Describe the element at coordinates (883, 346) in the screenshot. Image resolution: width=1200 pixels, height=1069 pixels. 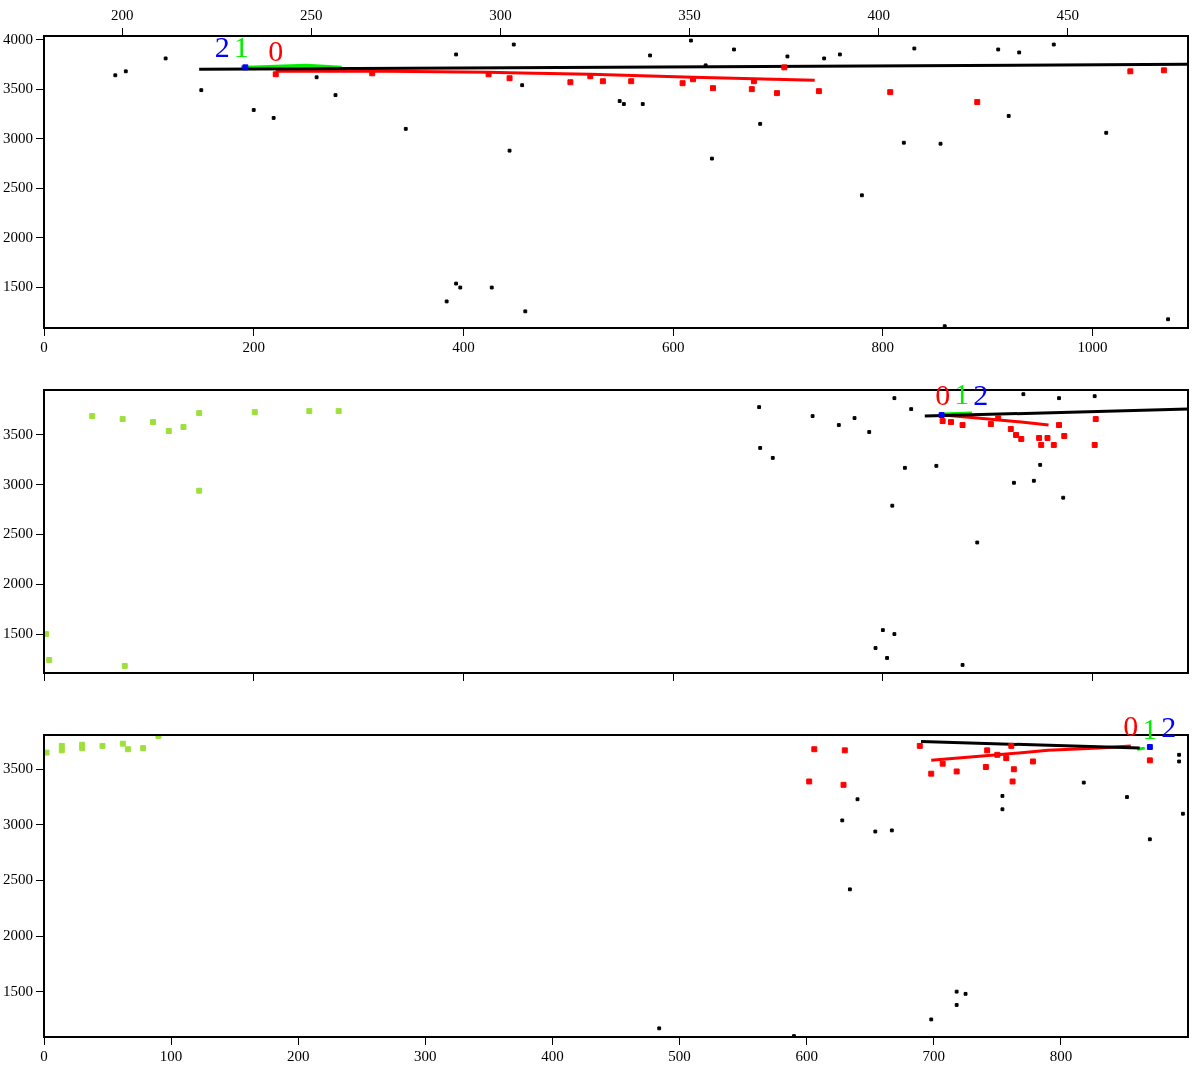
I see `x-tick-label: 800` at that location.